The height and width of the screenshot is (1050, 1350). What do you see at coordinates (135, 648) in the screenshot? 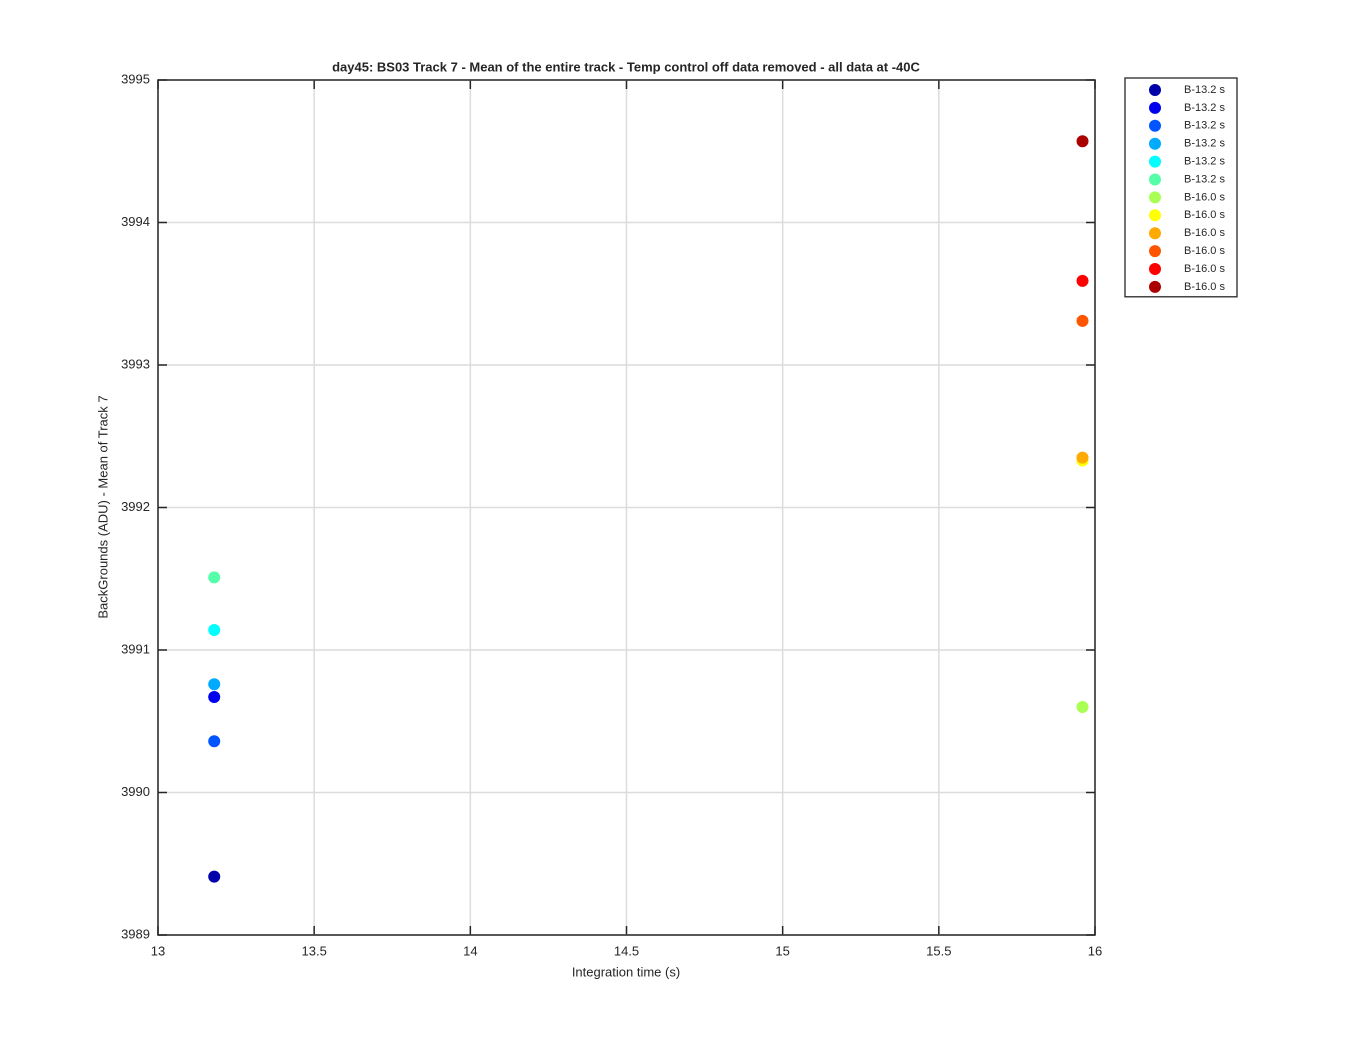
I see `y-tick-label: 3991` at bounding box center [135, 648].